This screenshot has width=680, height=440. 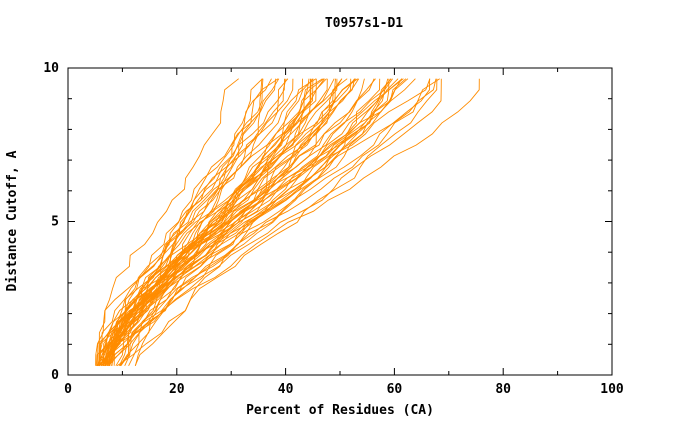 What do you see at coordinates (51, 68) in the screenshot?
I see `y-tick-label: 10` at bounding box center [51, 68].